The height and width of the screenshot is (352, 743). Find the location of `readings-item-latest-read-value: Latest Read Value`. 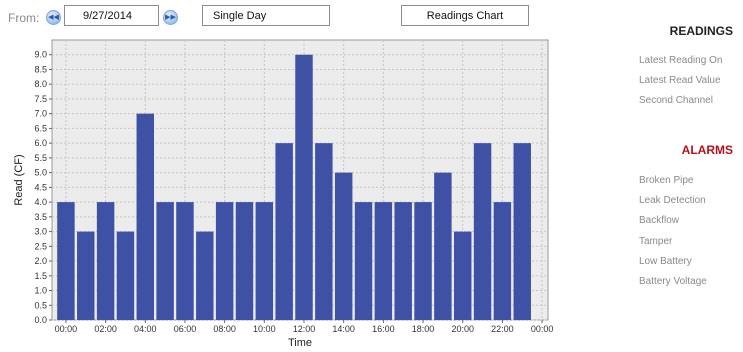

readings-item-latest-read-value: Latest Read Value is located at coordinates (680, 80).